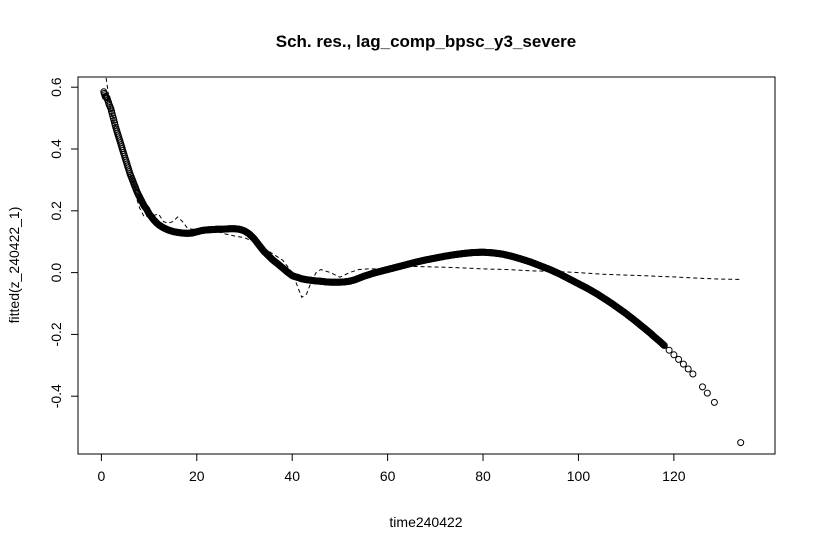  I want to click on y-axis: -0.4 -0.2 0.0 0.2 0.4 0.6, so click(63, 242).